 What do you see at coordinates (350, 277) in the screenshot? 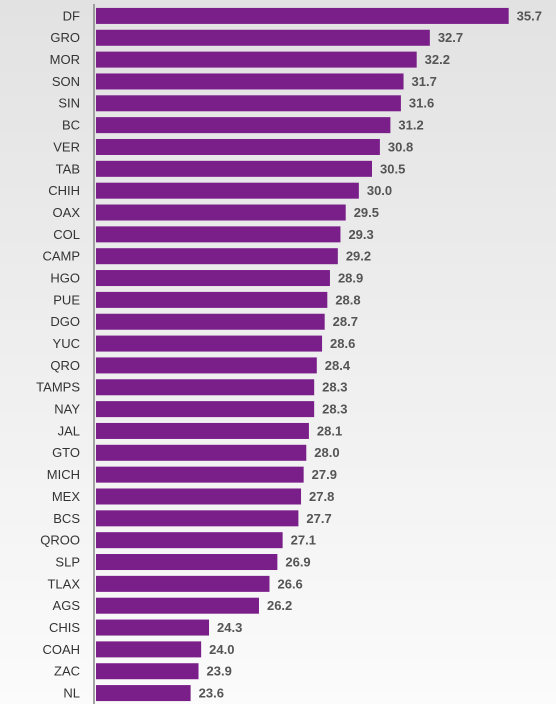
I see `value-label: 28.9` at bounding box center [350, 277].